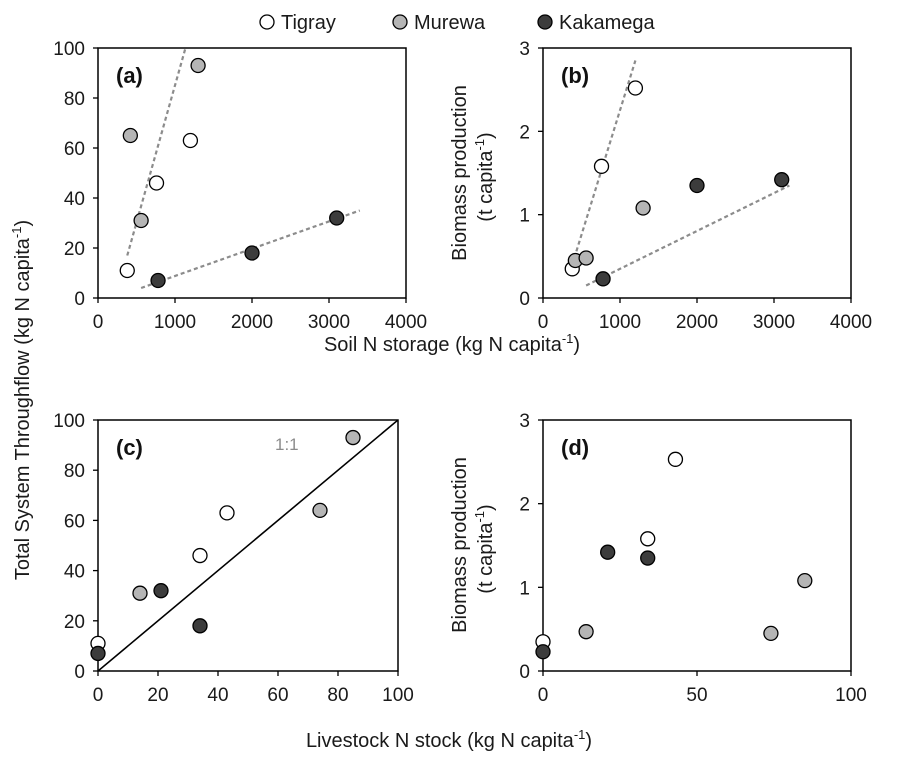  What do you see at coordinates (696, 695) in the screenshot?
I see `x-tick-label: 50` at bounding box center [696, 695].